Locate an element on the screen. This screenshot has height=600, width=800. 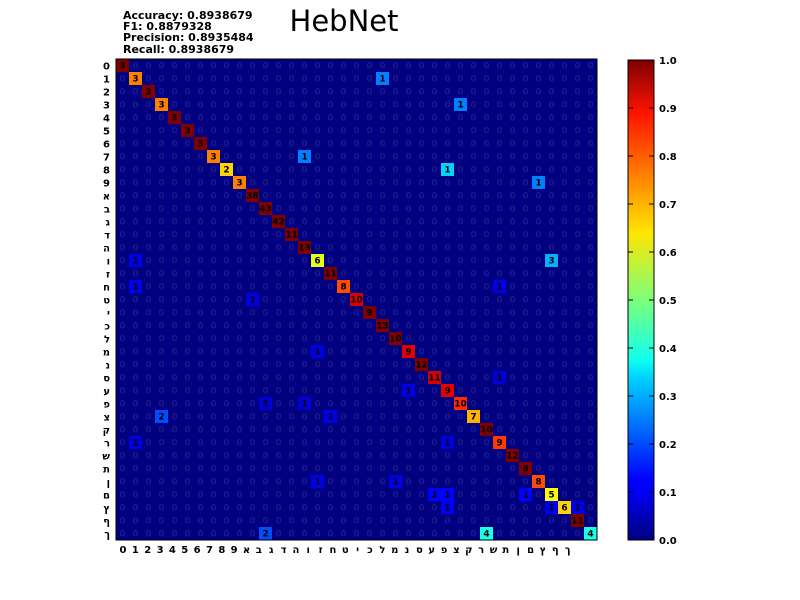
heatmap-cell-label: 10 is located at coordinates (395, 340).